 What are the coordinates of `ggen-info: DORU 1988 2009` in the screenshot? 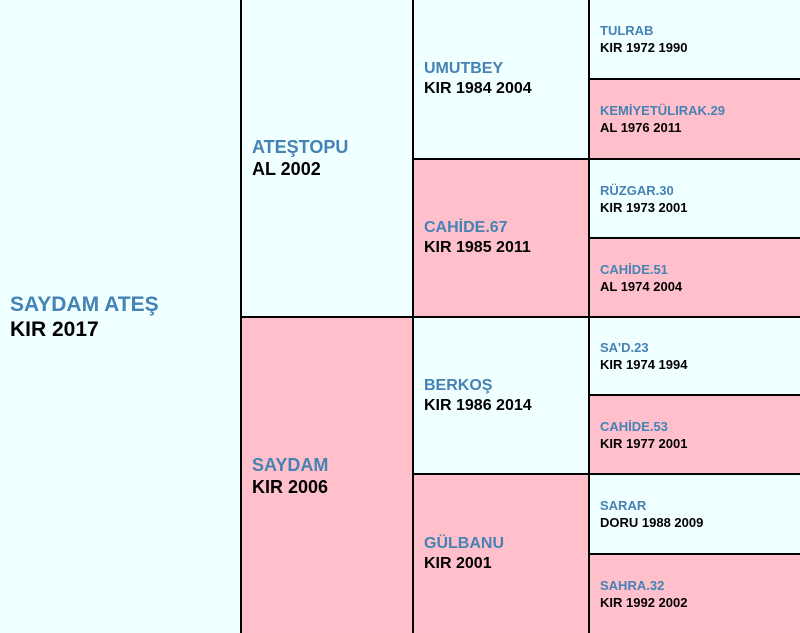 It's located at (652, 522).